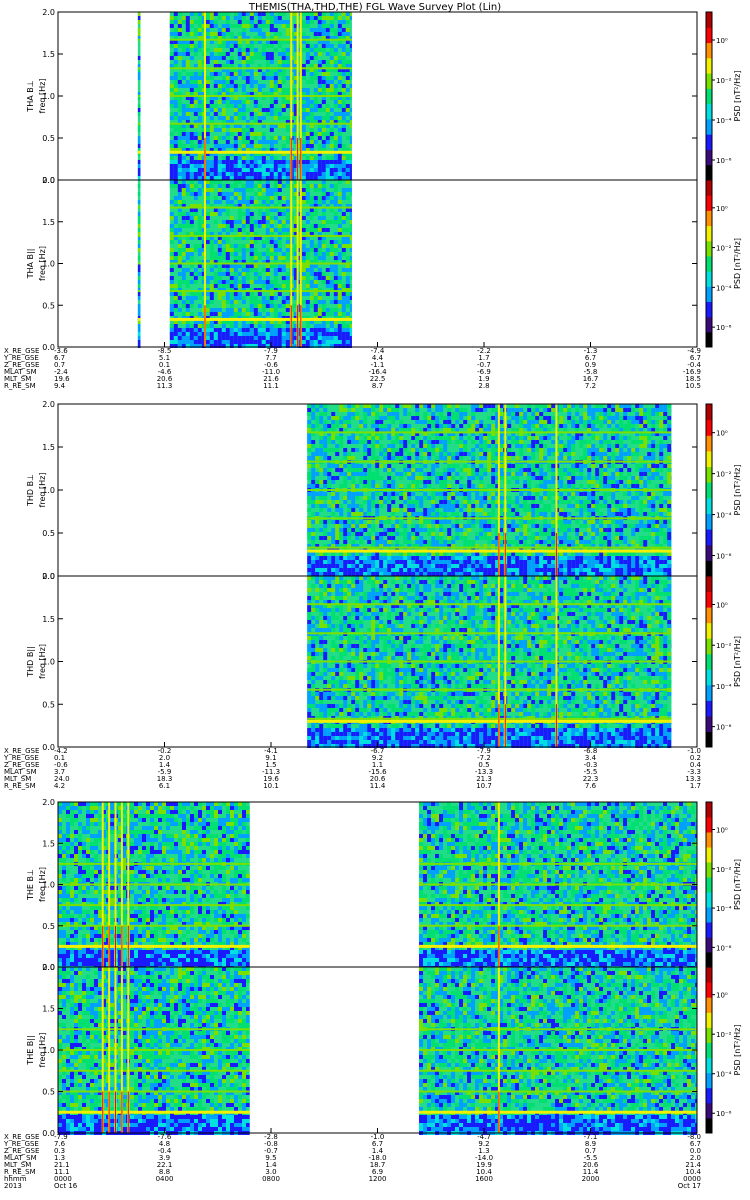 The image size is (750, 1200). I want to click on y-tick-label: 2.0, so click(48, 967).